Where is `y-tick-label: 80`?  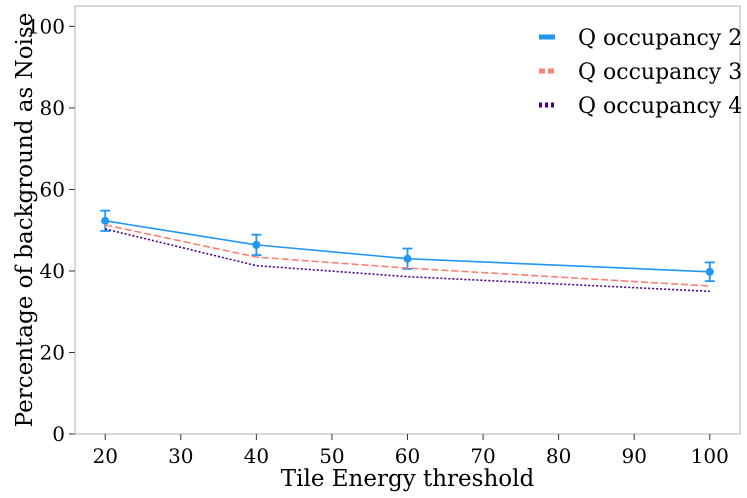
y-tick-label: 80 is located at coordinates (52, 108).